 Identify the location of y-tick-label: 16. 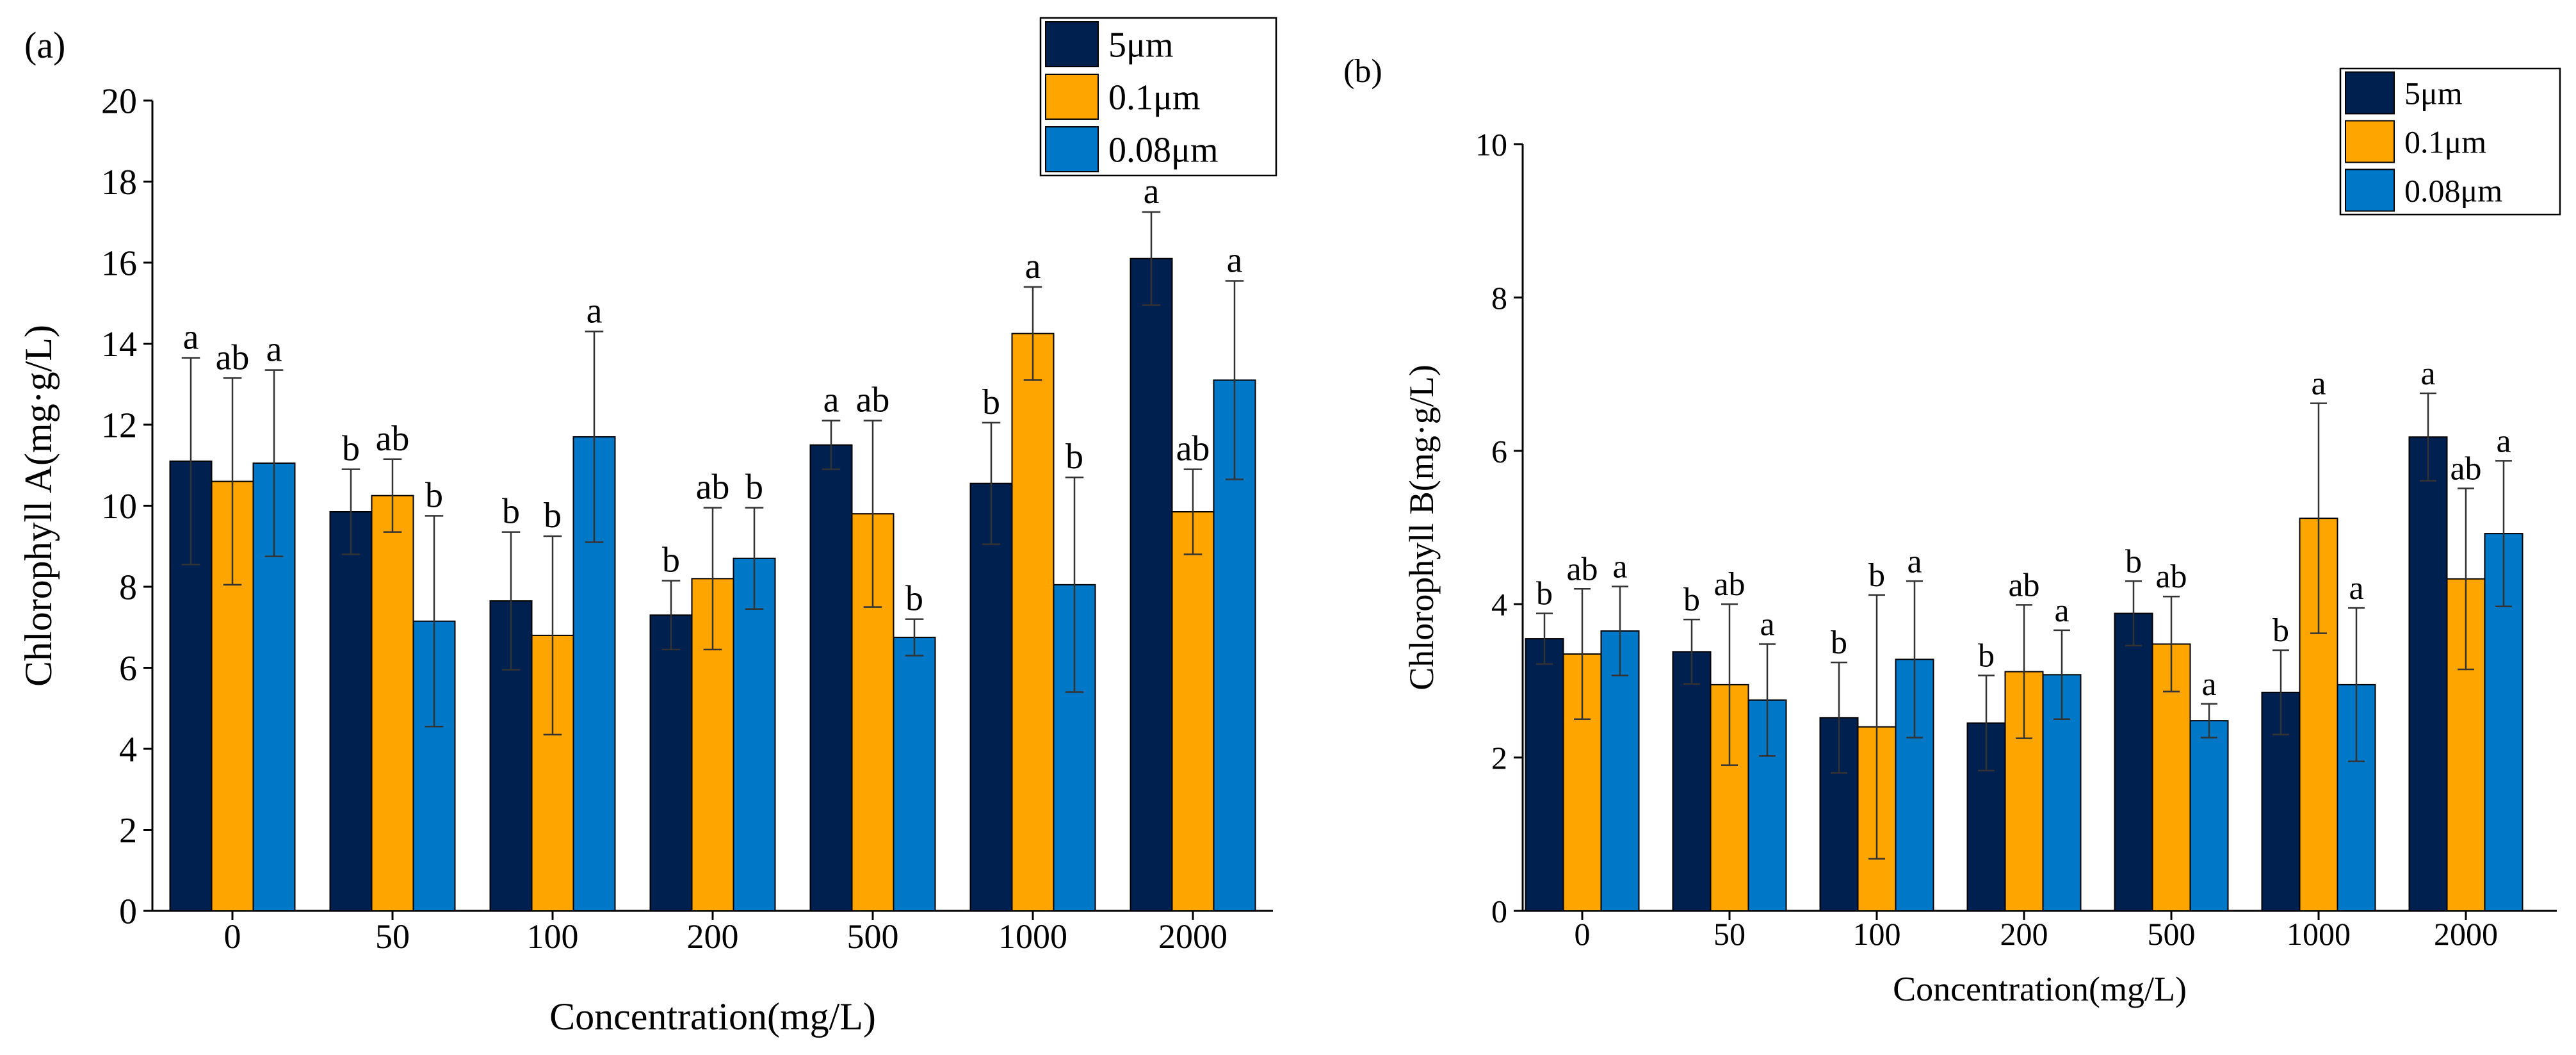
(119, 264).